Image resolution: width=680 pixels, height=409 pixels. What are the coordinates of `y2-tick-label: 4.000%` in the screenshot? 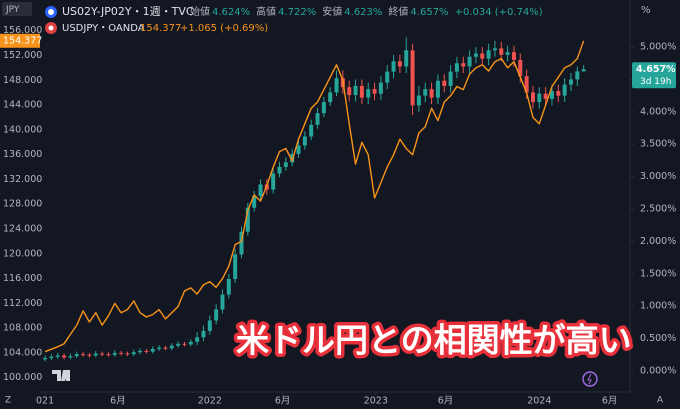 It's located at (658, 111).